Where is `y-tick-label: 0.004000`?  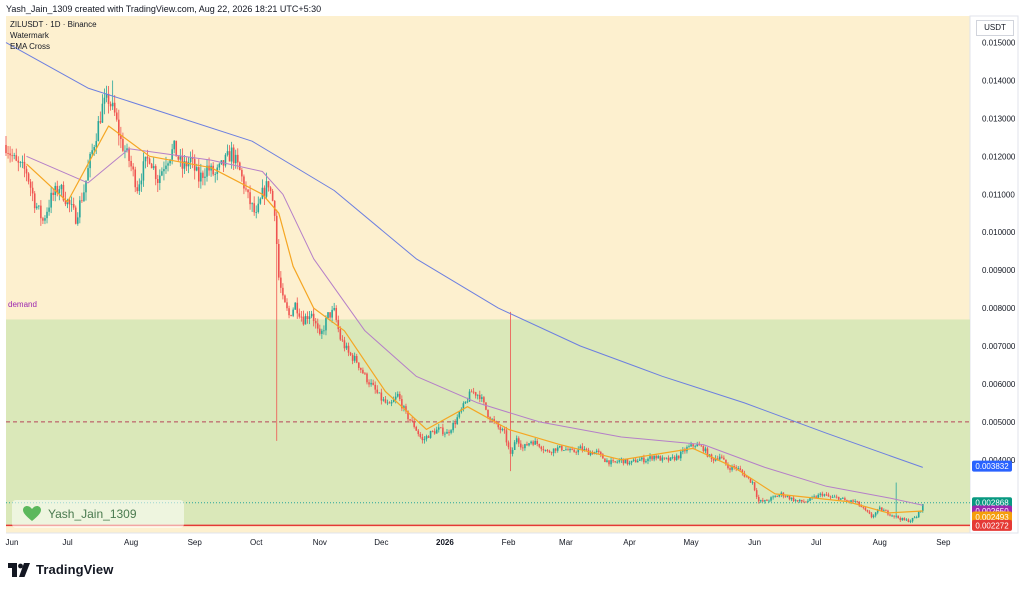 y-tick-label: 0.004000 is located at coordinates (999, 460).